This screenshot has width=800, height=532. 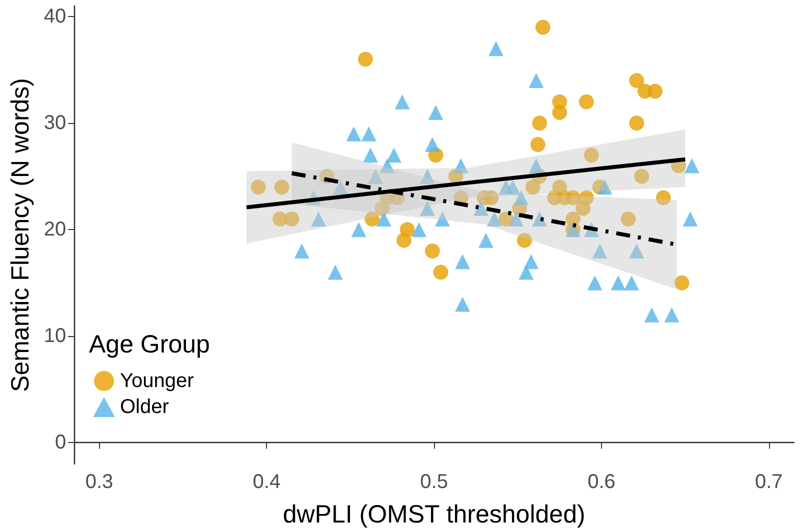 What do you see at coordinates (20, 235) in the screenshot?
I see `y-axis-title: Semantic Fluency (N words)` at bounding box center [20, 235].